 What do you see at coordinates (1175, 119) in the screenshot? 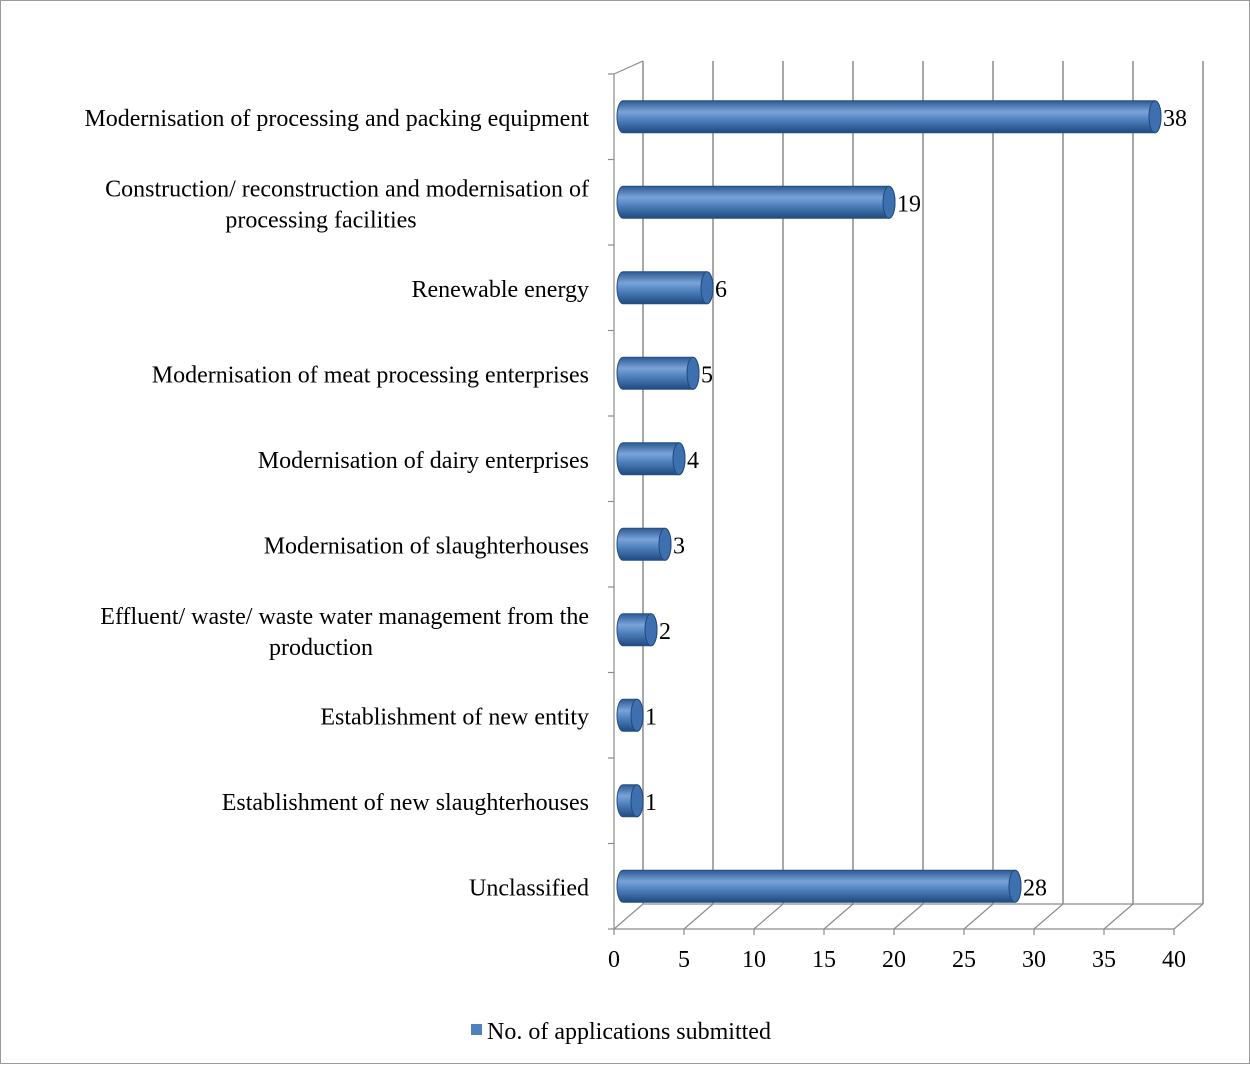
I see `data-label: 38` at bounding box center [1175, 119].